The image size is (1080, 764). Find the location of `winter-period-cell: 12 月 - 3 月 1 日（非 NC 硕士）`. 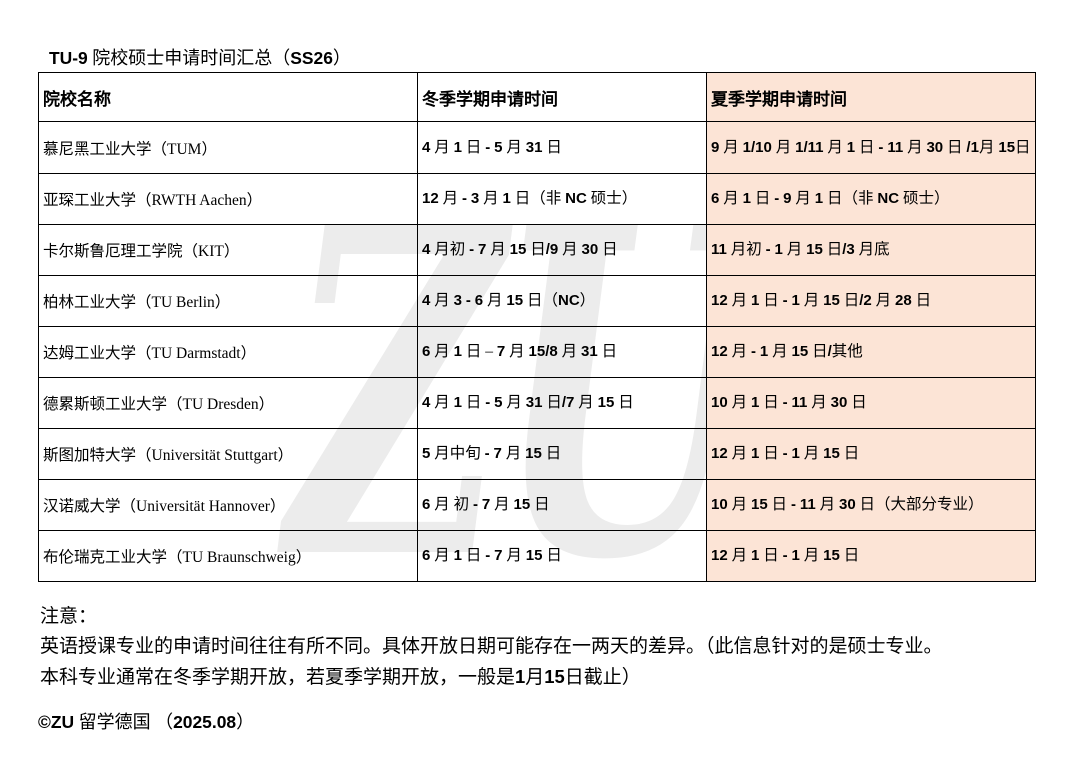

winter-period-cell: 12 月 - 3 月 1 日（非 NC 硕士） is located at coordinates (562, 199).